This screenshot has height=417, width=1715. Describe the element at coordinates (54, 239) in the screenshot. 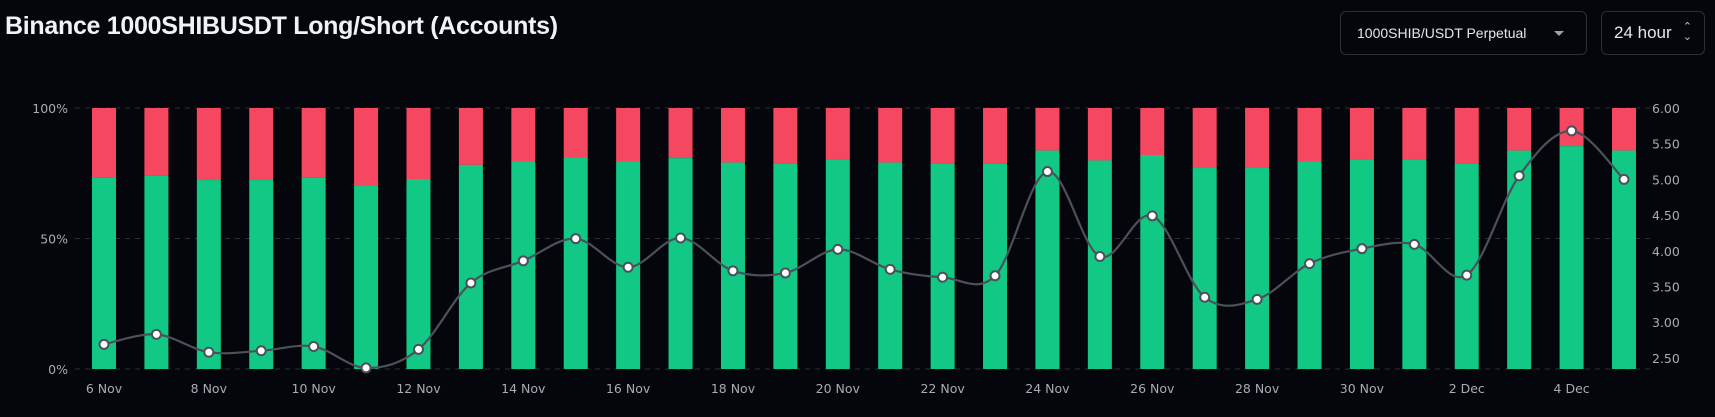

I see `y-left-tick-label: 50%` at that location.